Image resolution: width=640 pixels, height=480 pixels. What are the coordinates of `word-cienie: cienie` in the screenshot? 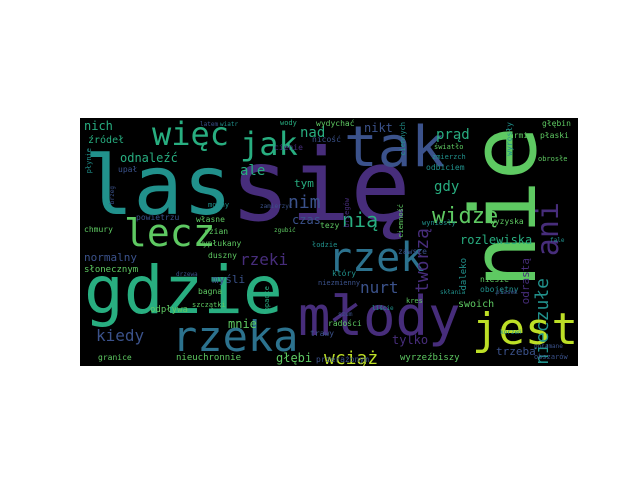 It's located at (288, 147).